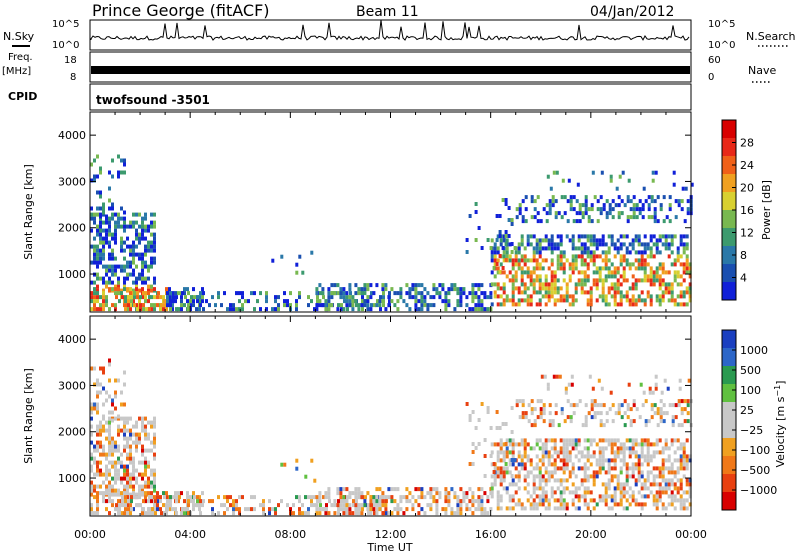  I want to click on date-label: 04/Jan/2012, so click(632, 12).